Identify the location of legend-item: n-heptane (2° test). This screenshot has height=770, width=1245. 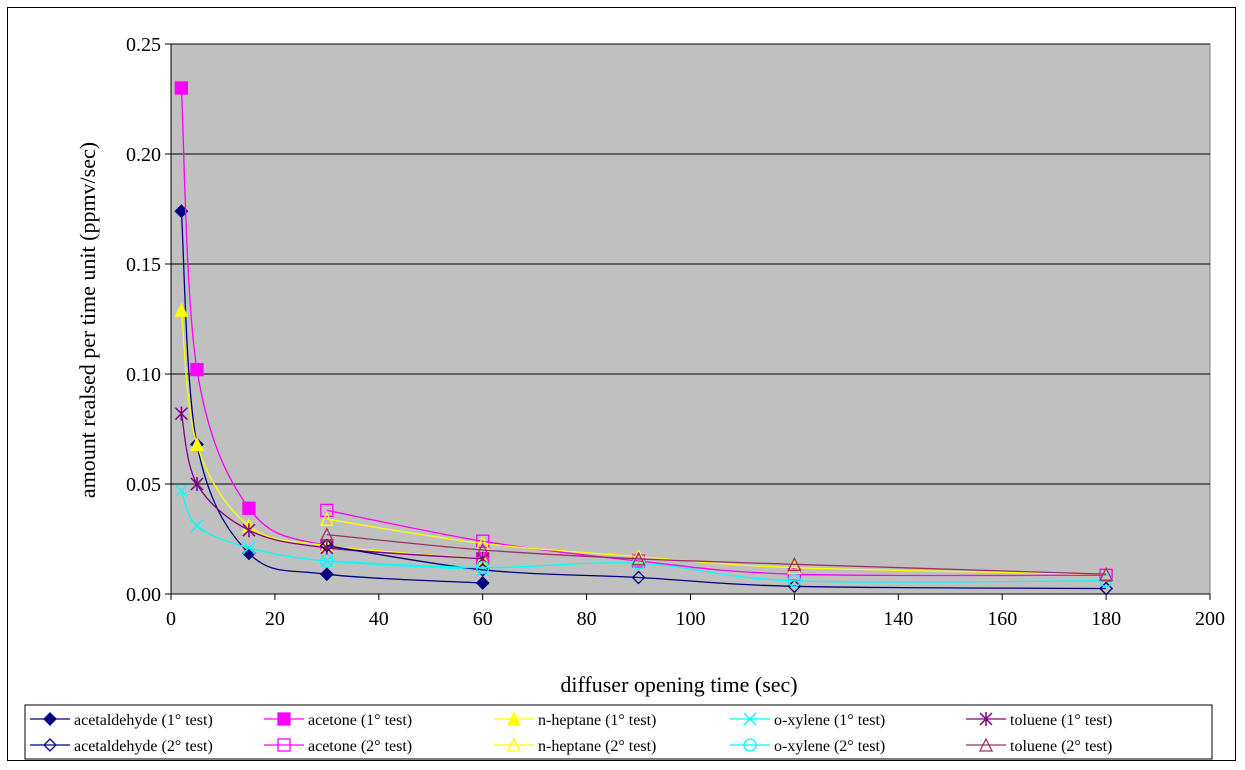
(575, 746).